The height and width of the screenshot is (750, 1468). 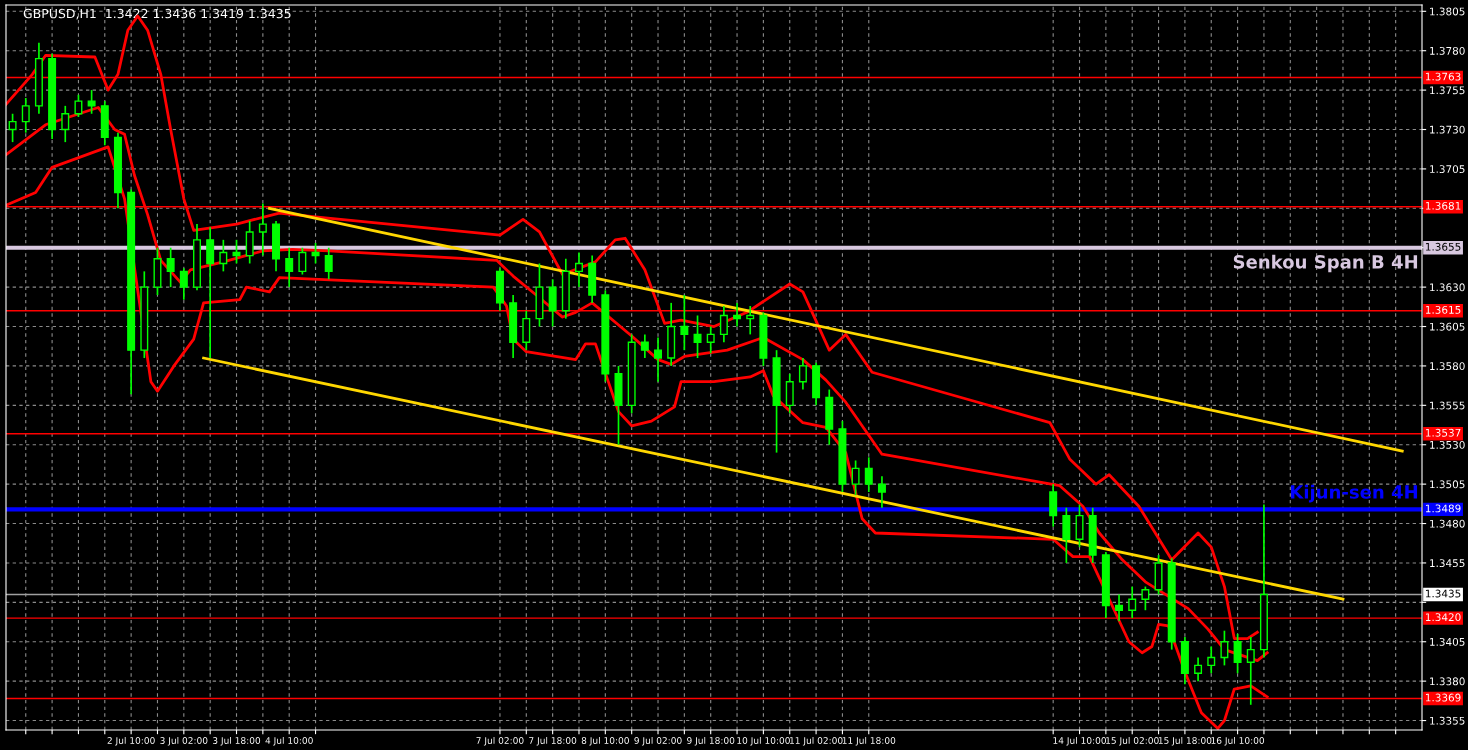 I want to click on ref-line-label: 1.3489, so click(x=1443, y=508).